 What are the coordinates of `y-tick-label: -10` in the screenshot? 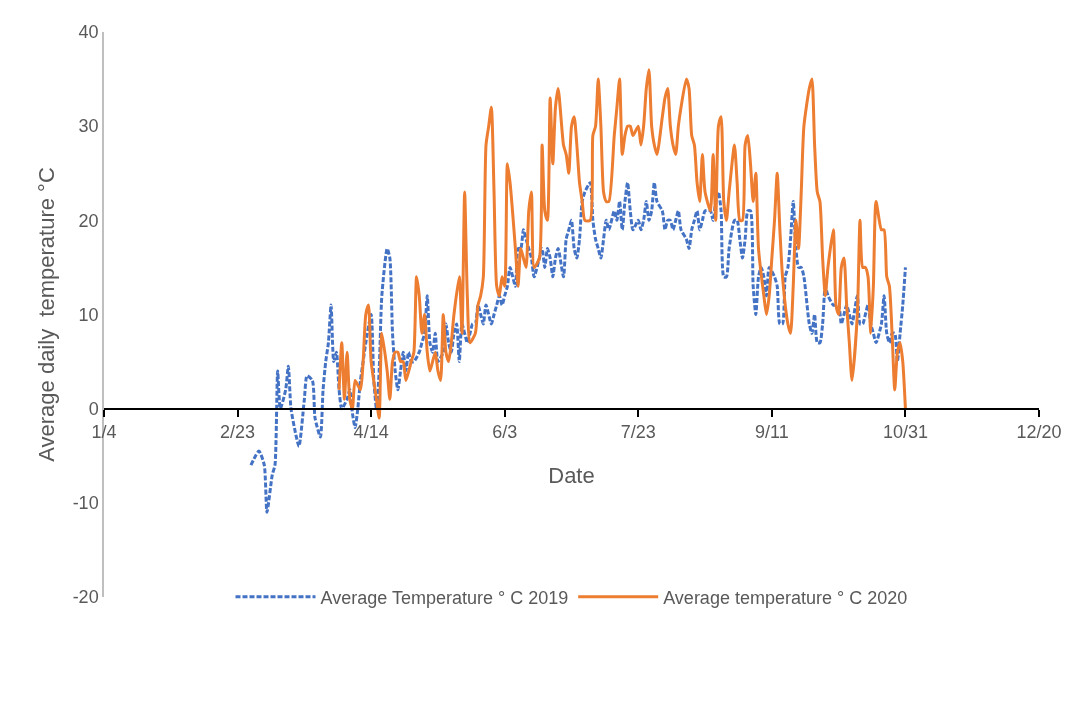 It's located at (85, 503).